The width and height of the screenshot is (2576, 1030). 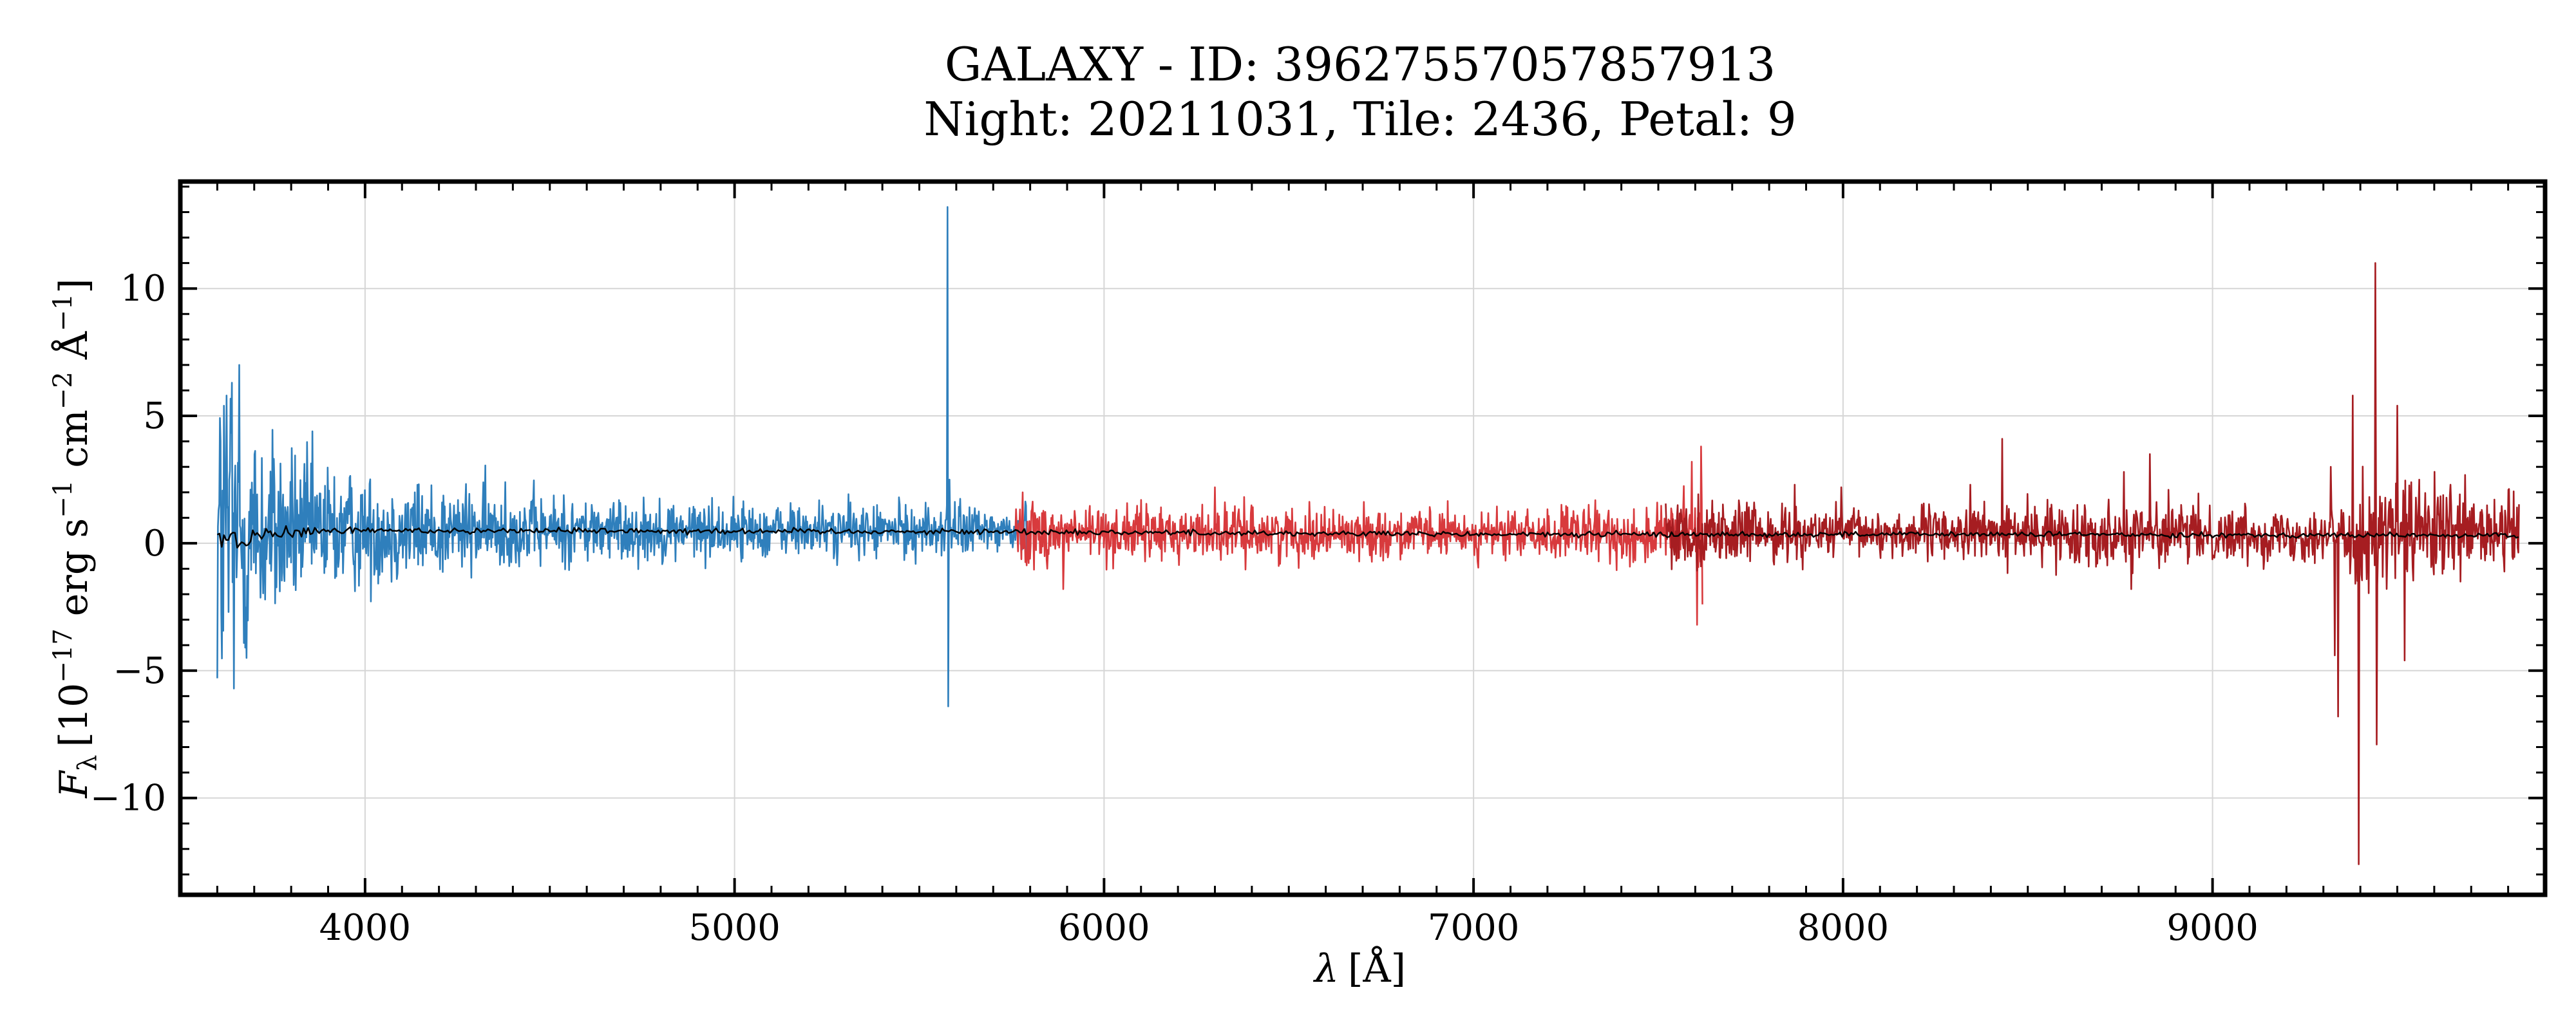 What do you see at coordinates (63, 313) in the screenshot?
I see `y-axis-unit-angstrom-exp: −1` at bounding box center [63, 313].